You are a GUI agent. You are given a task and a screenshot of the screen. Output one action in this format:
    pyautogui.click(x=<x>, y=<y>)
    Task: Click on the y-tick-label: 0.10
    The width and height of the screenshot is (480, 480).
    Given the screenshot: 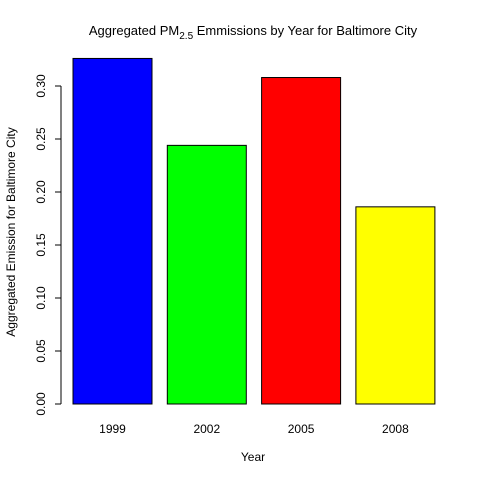 What is the action you would take?
    pyautogui.click(x=41, y=298)
    